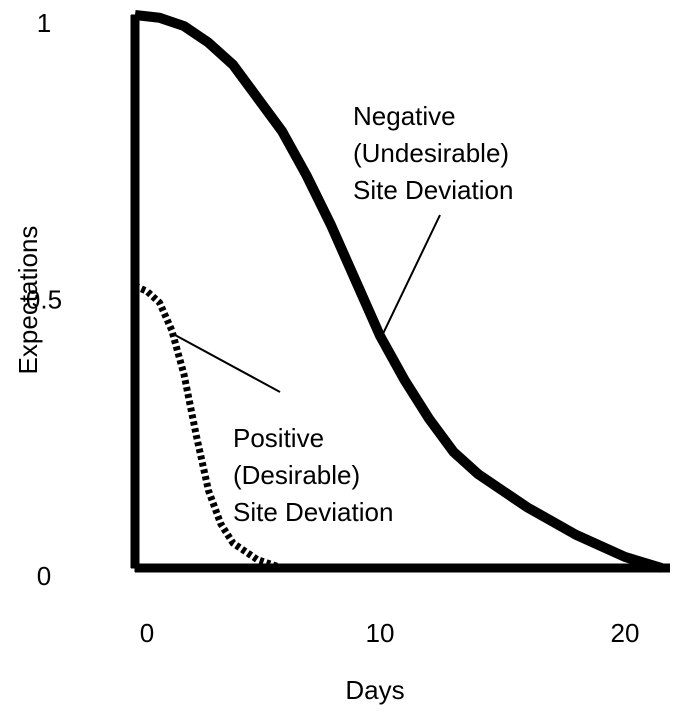 This screenshot has height=716, width=678. Describe the element at coordinates (44, 299) in the screenshot. I see `y-tick-label: 0.5` at that location.